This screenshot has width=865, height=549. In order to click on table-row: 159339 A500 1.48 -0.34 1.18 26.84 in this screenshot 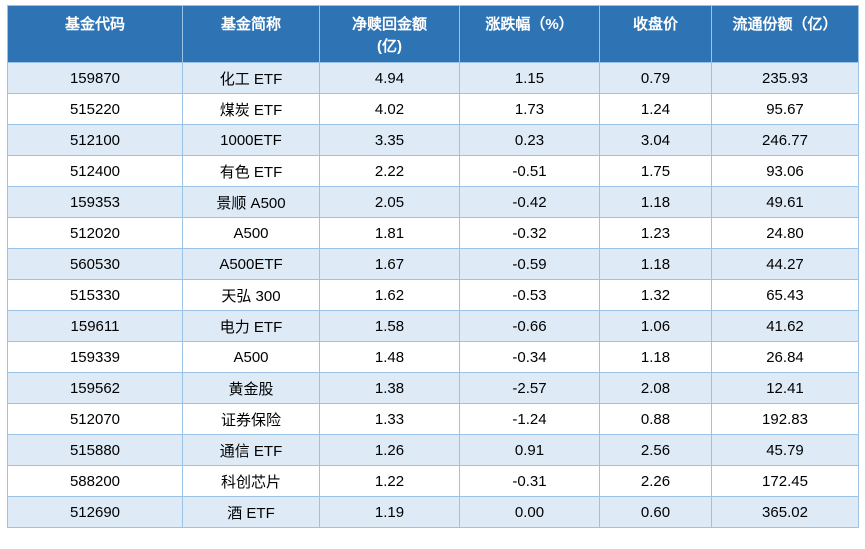, I will do `click(433, 357)`.